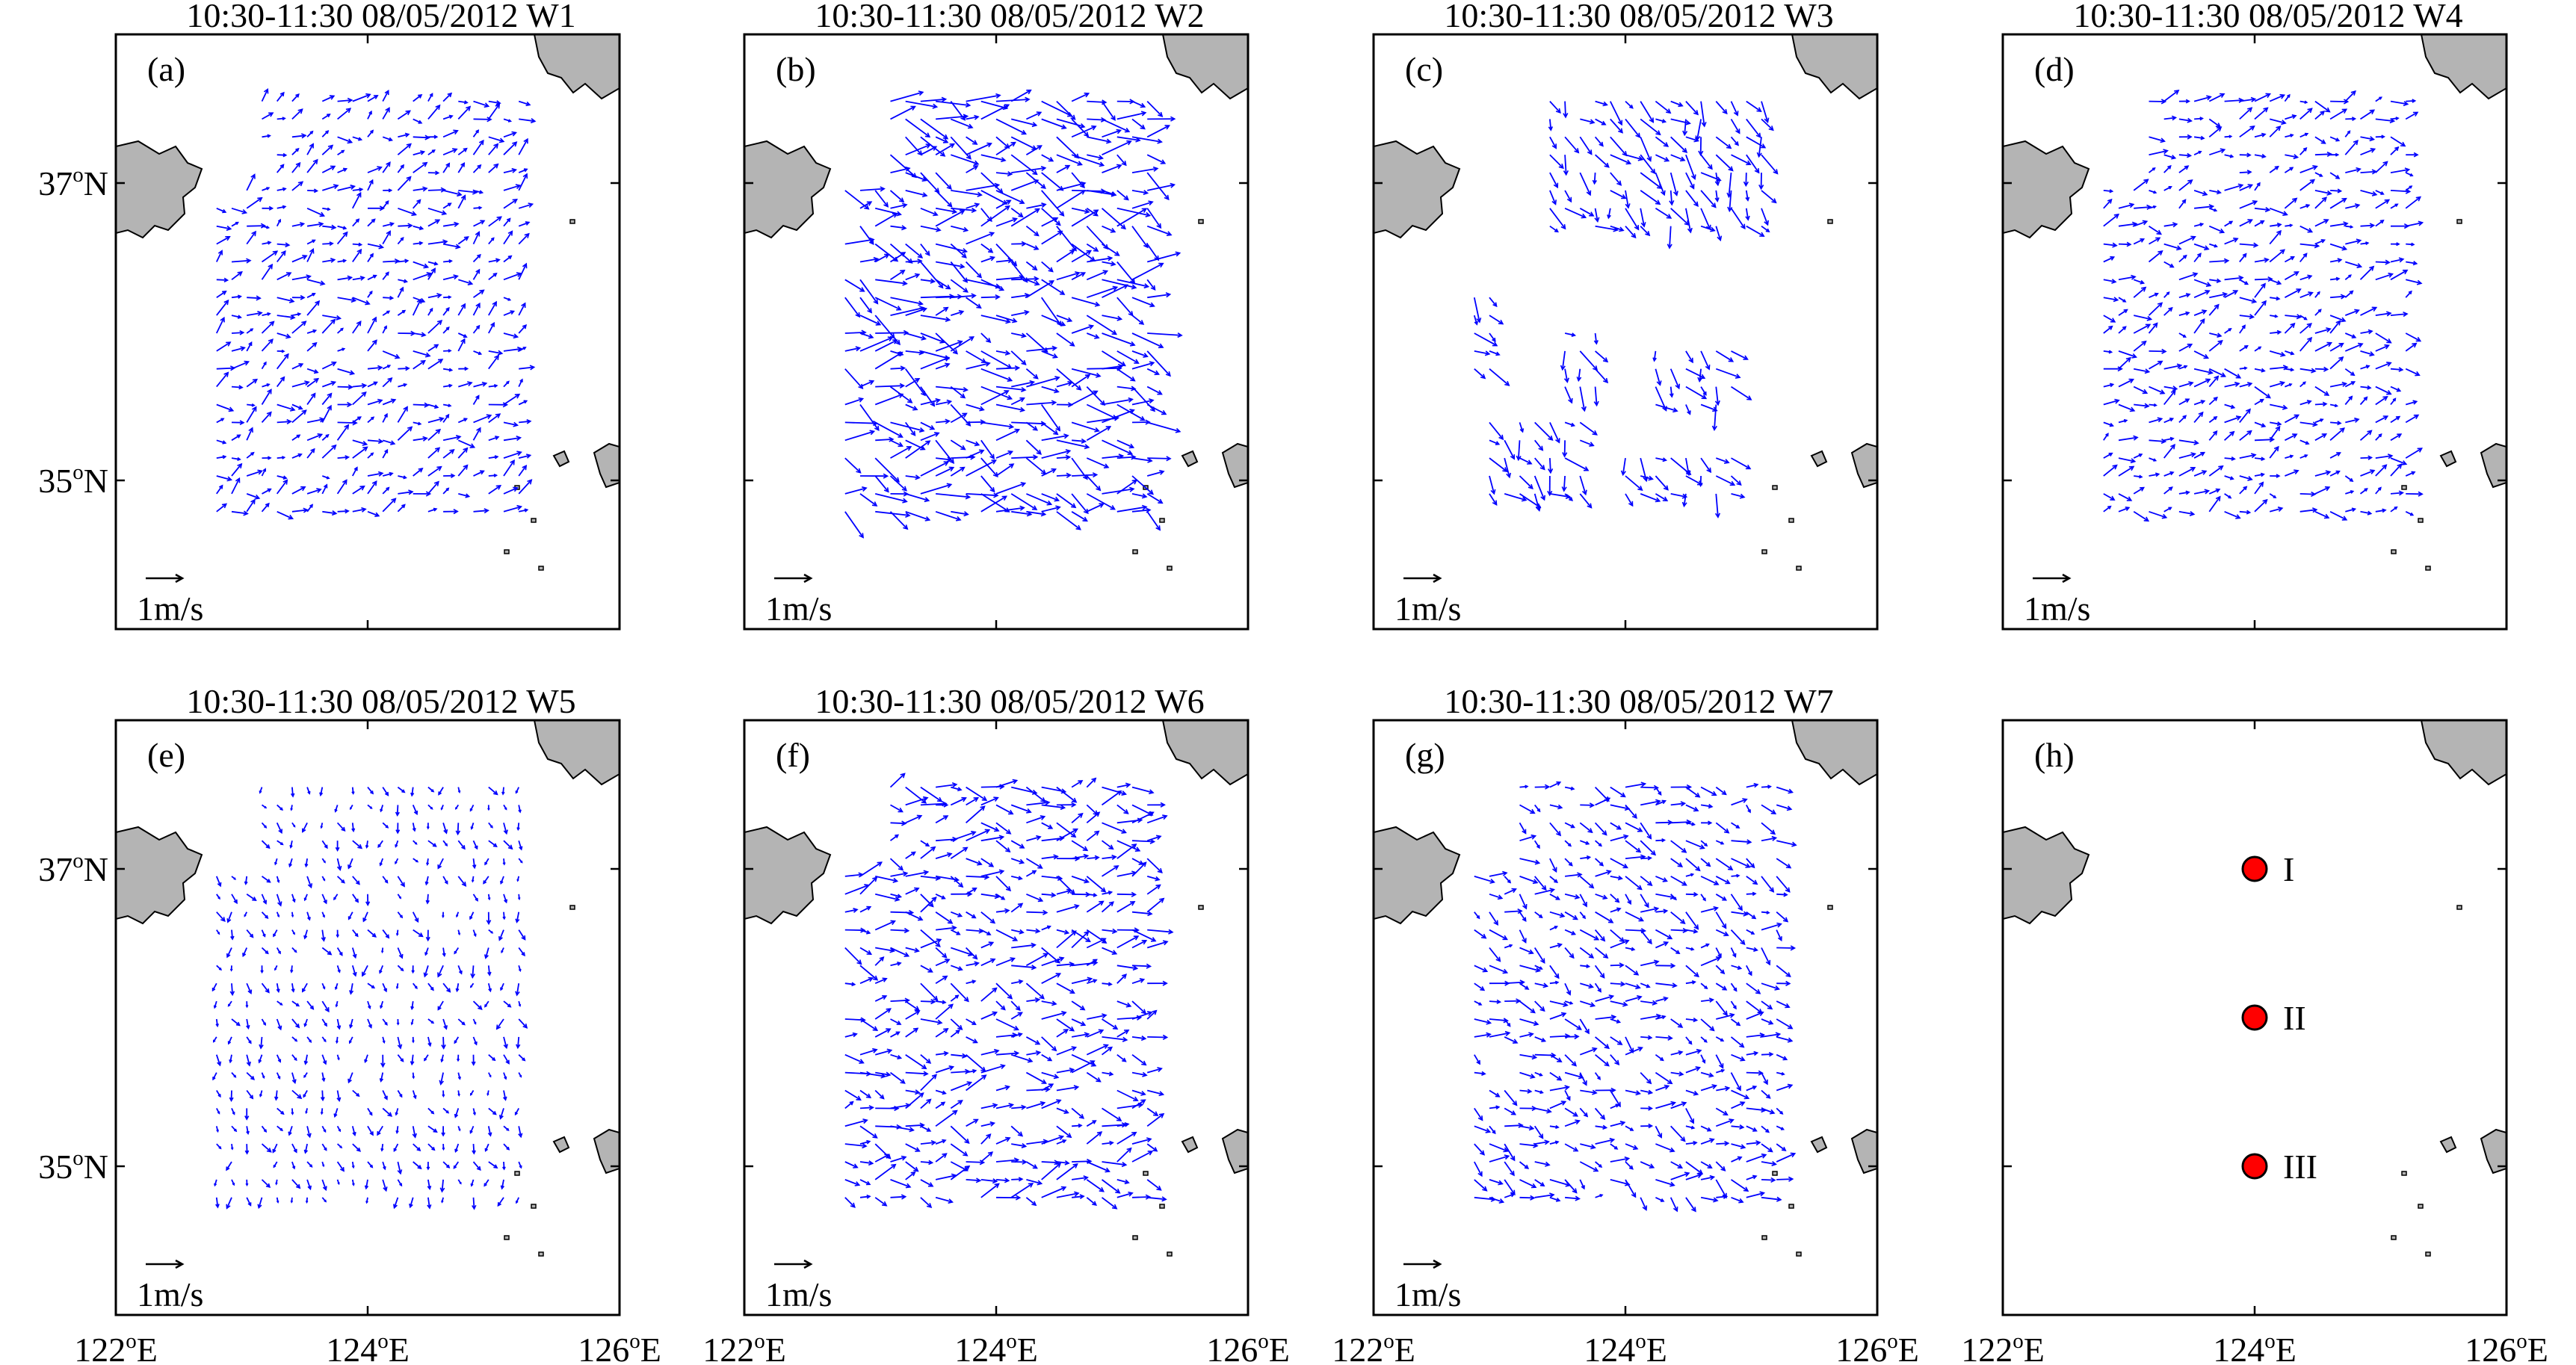 This screenshot has width=2576, height=1365. I want to click on panel-frame, so click(996, 1017).